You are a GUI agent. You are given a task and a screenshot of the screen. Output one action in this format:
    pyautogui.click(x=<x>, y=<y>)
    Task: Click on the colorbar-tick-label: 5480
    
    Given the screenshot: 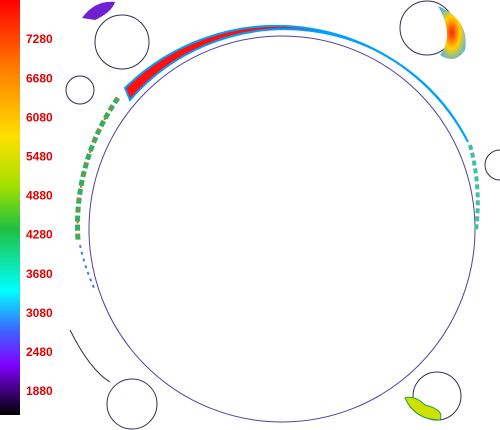 What is the action you would take?
    pyautogui.click(x=39, y=157)
    